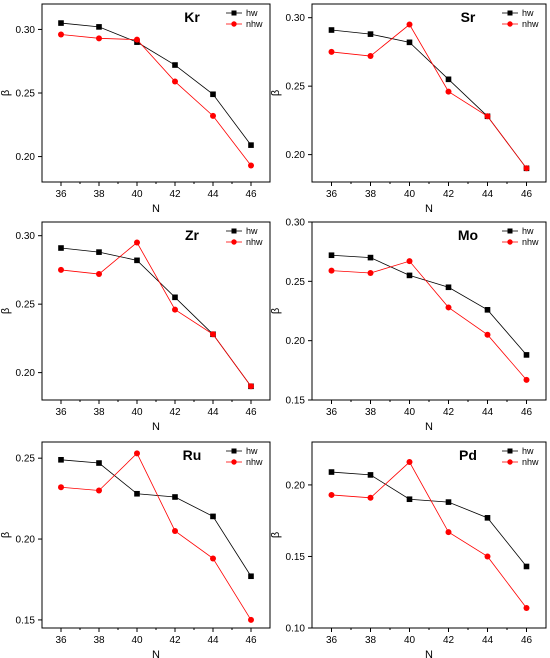  Describe the element at coordinates (296, 629) in the screenshot. I see `y-tick-label: 0.10` at that location.